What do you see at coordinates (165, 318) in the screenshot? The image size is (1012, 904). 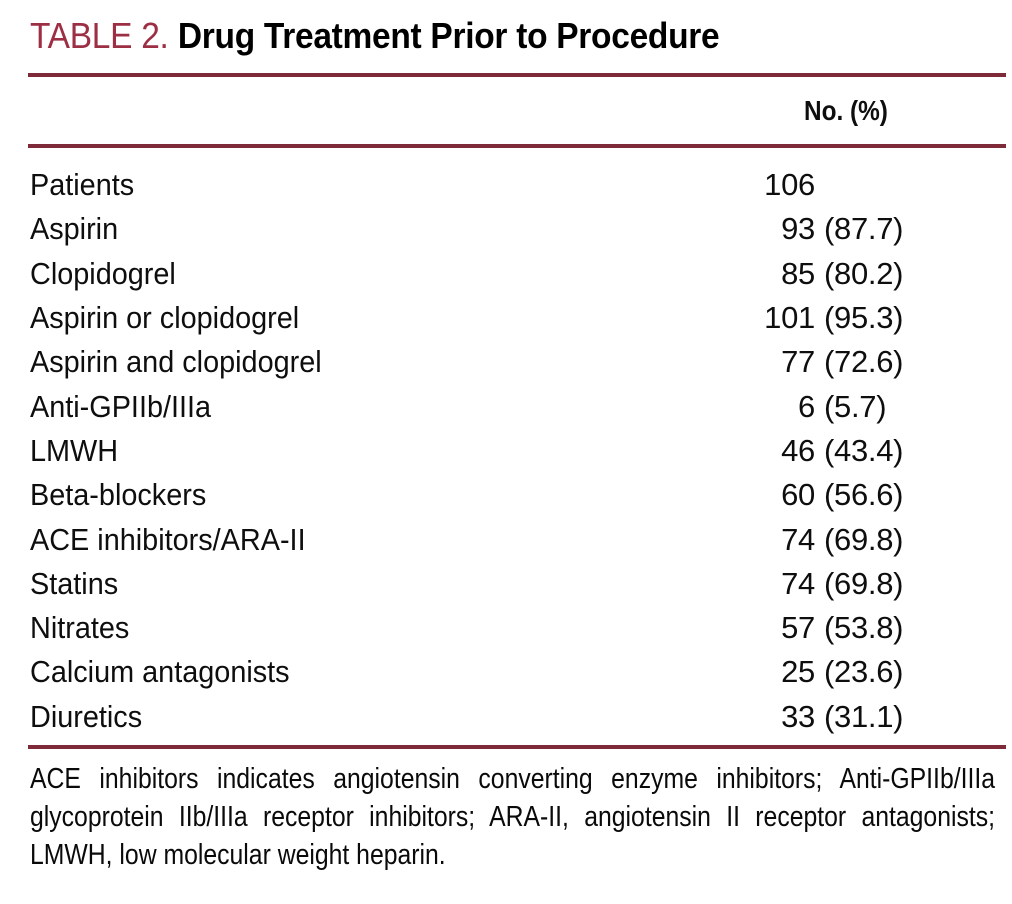 I see `row-label: Aspirin or clopidogrel` at bounding box center [165, 318].